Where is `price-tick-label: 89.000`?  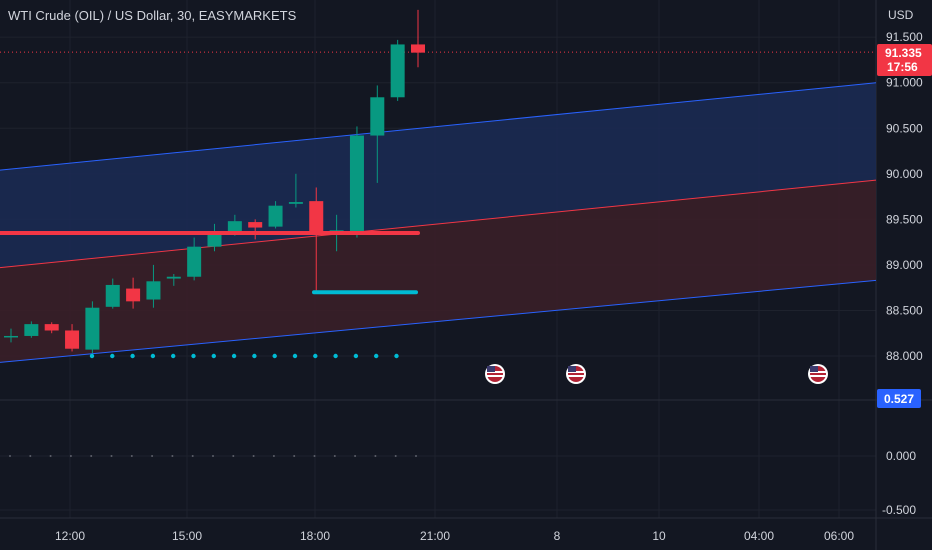
price-tick-label: 89.000 is located at coordinates (904, 265).